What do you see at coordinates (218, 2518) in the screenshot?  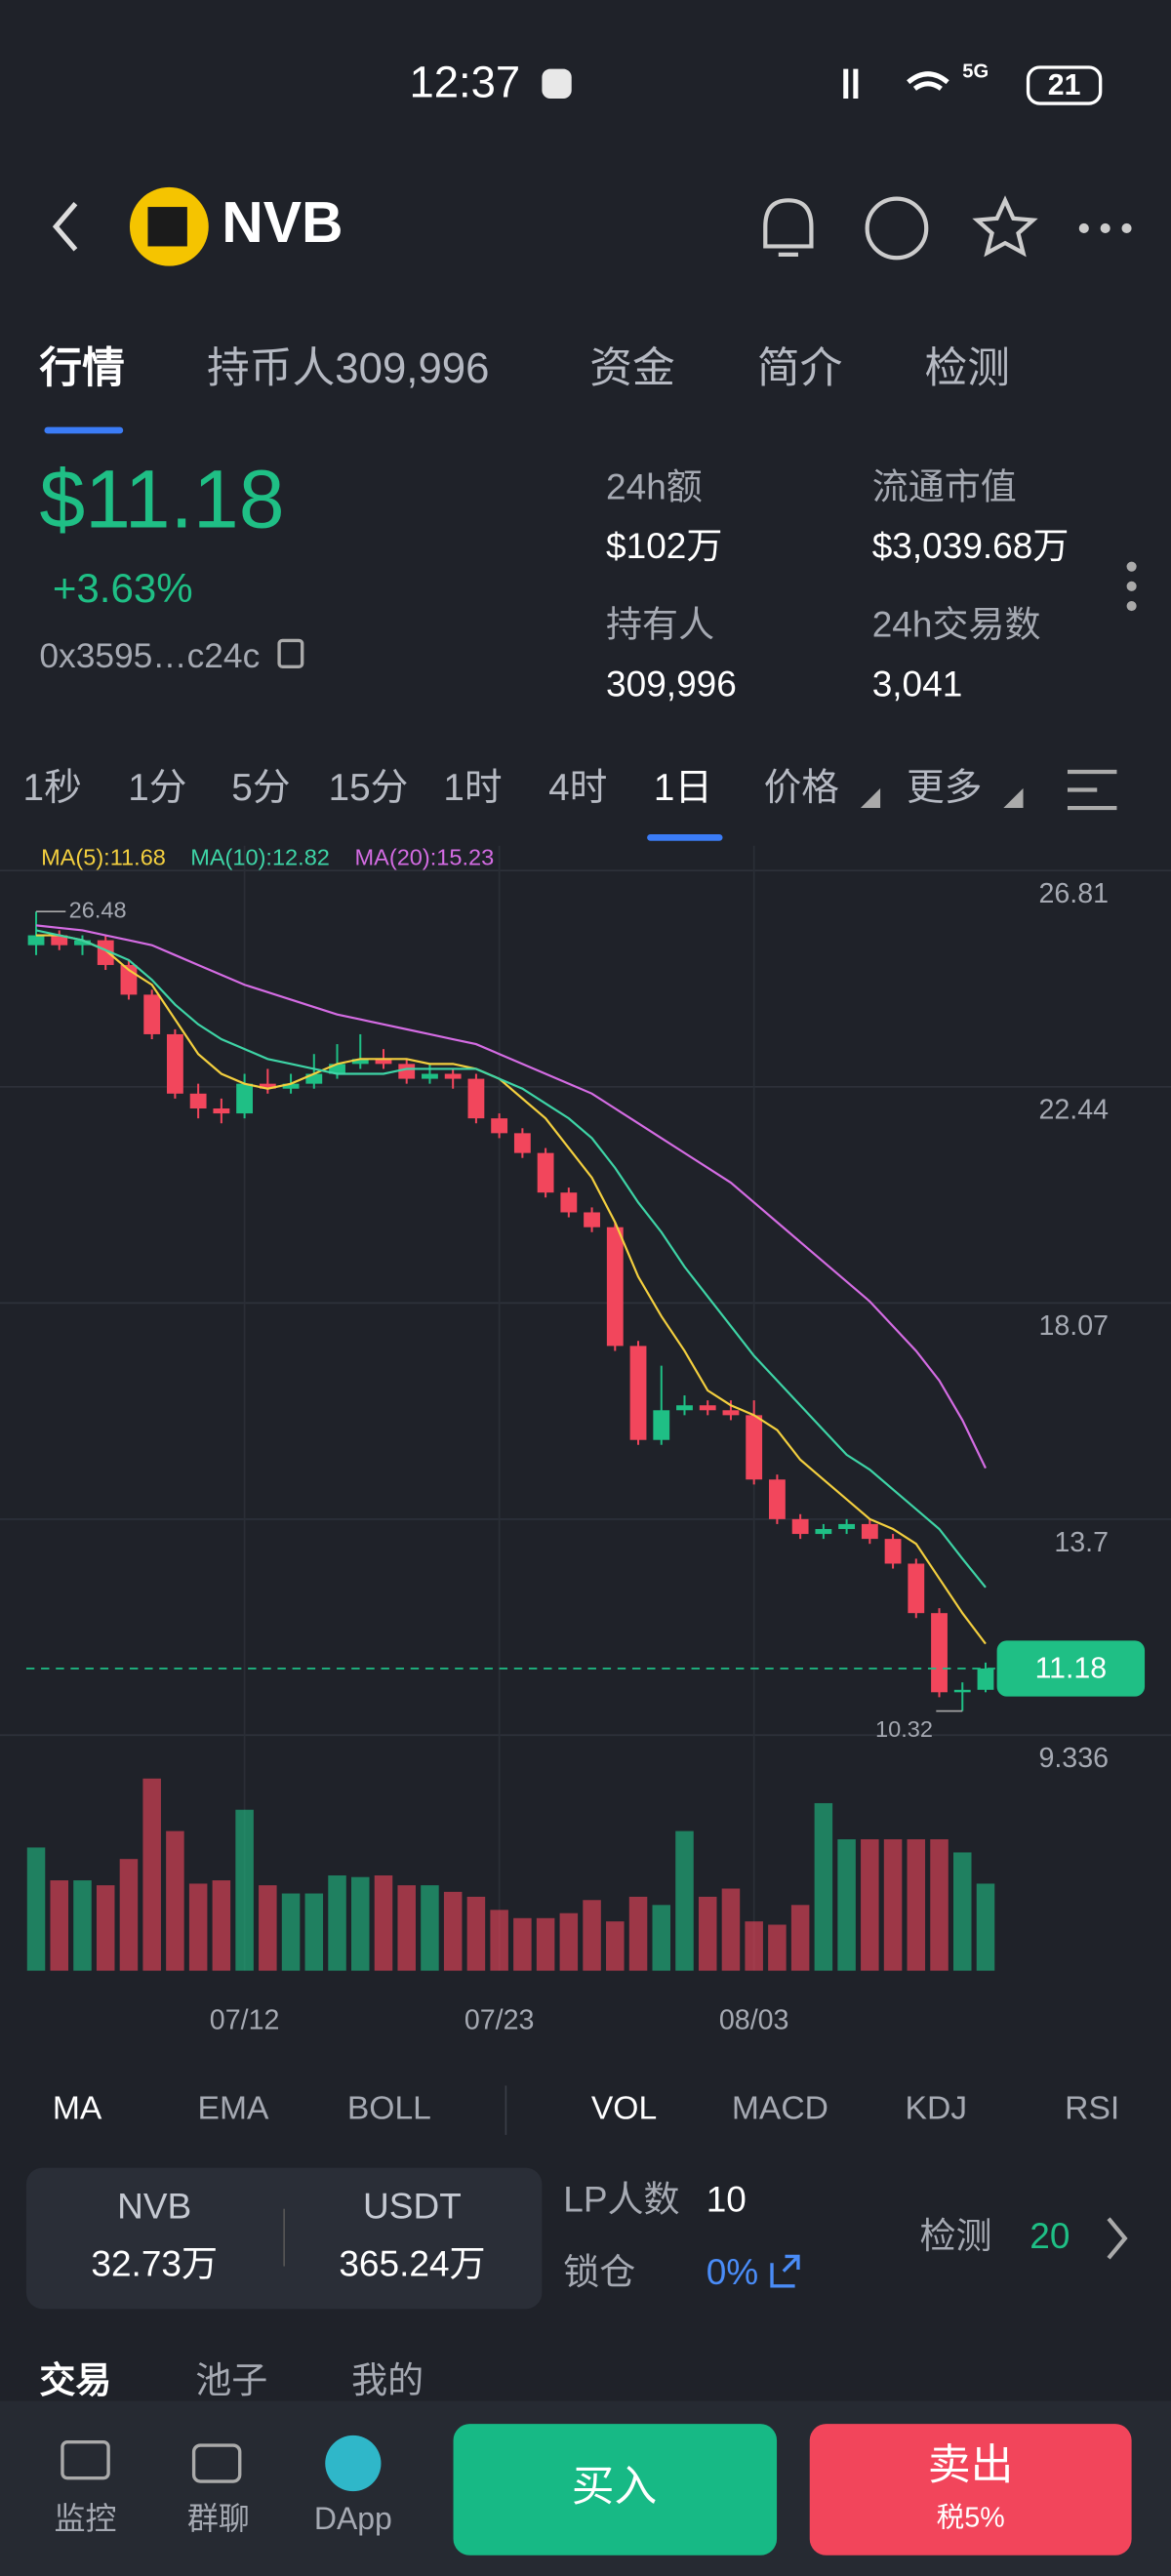 I see `nav-item: 群聊` at bounding box center [218, 2518].